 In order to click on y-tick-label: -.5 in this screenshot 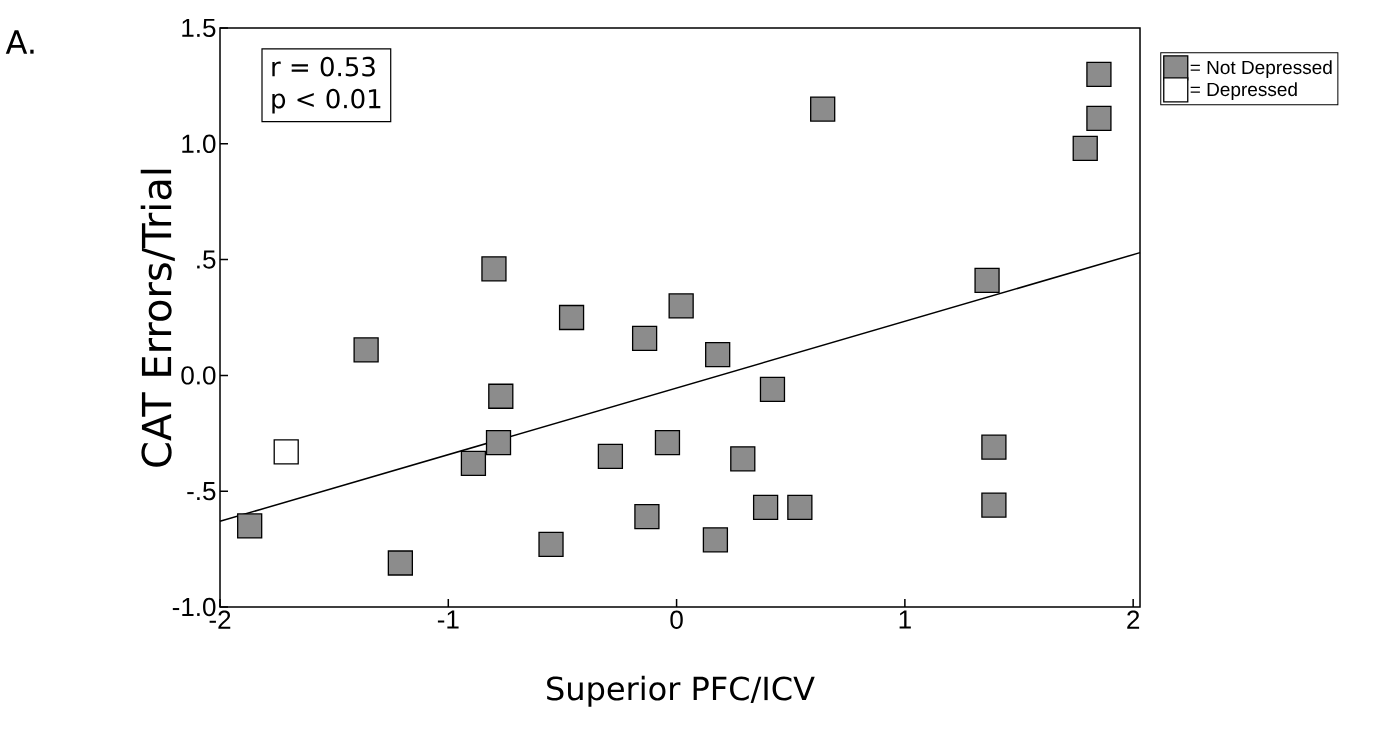, I will do `click(201, 491)`.